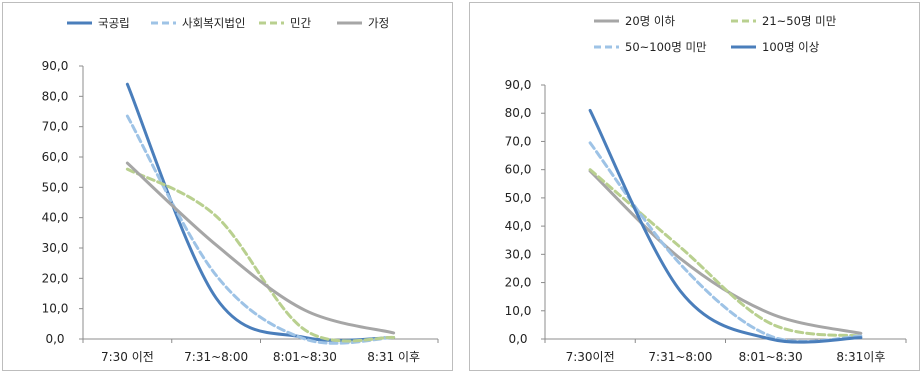 This screenshot has height=374, width=923. Describe the element at coordinates (590, 357) in the screenshot. I see `x-tick-label: 7:30이전` at that location.